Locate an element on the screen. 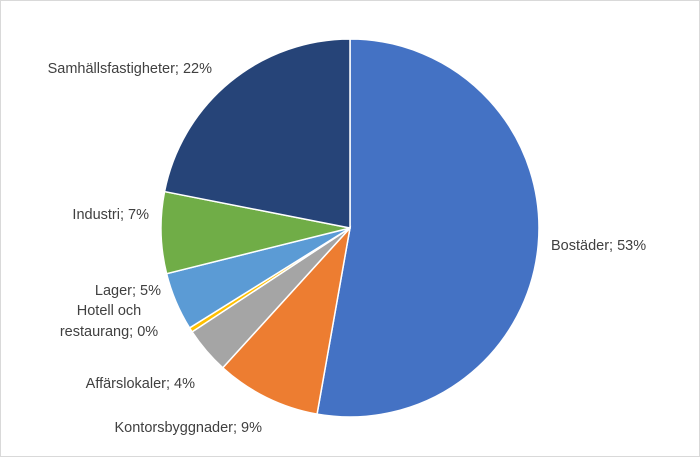 The width and height of the screenshot is (700, 457). slice-label-line: Hotell och is located at coordinates (109, 311).